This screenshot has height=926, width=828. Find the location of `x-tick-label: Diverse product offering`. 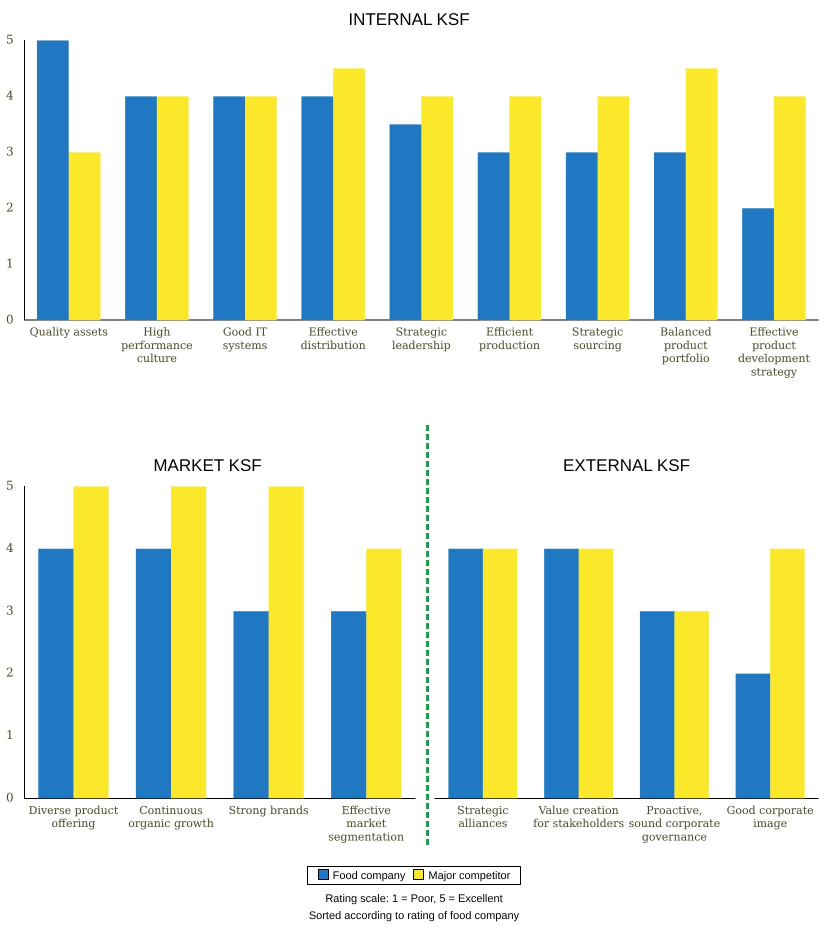

x-tick-label: Diverse product offering is located at coordinates (73, 817).